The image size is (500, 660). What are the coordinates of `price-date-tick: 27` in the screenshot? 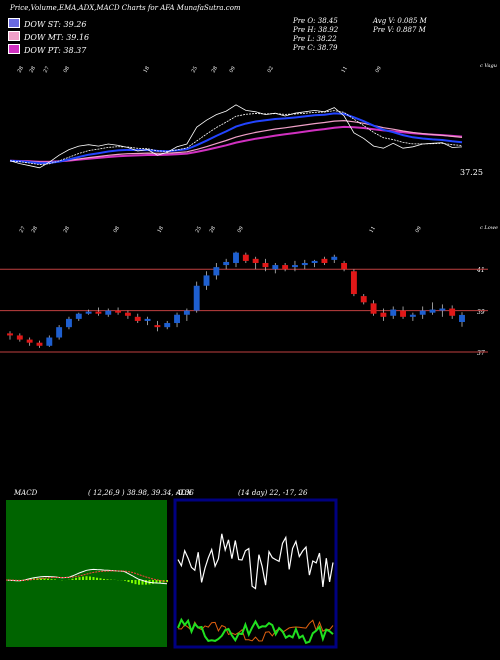 It's located at (23, 229).